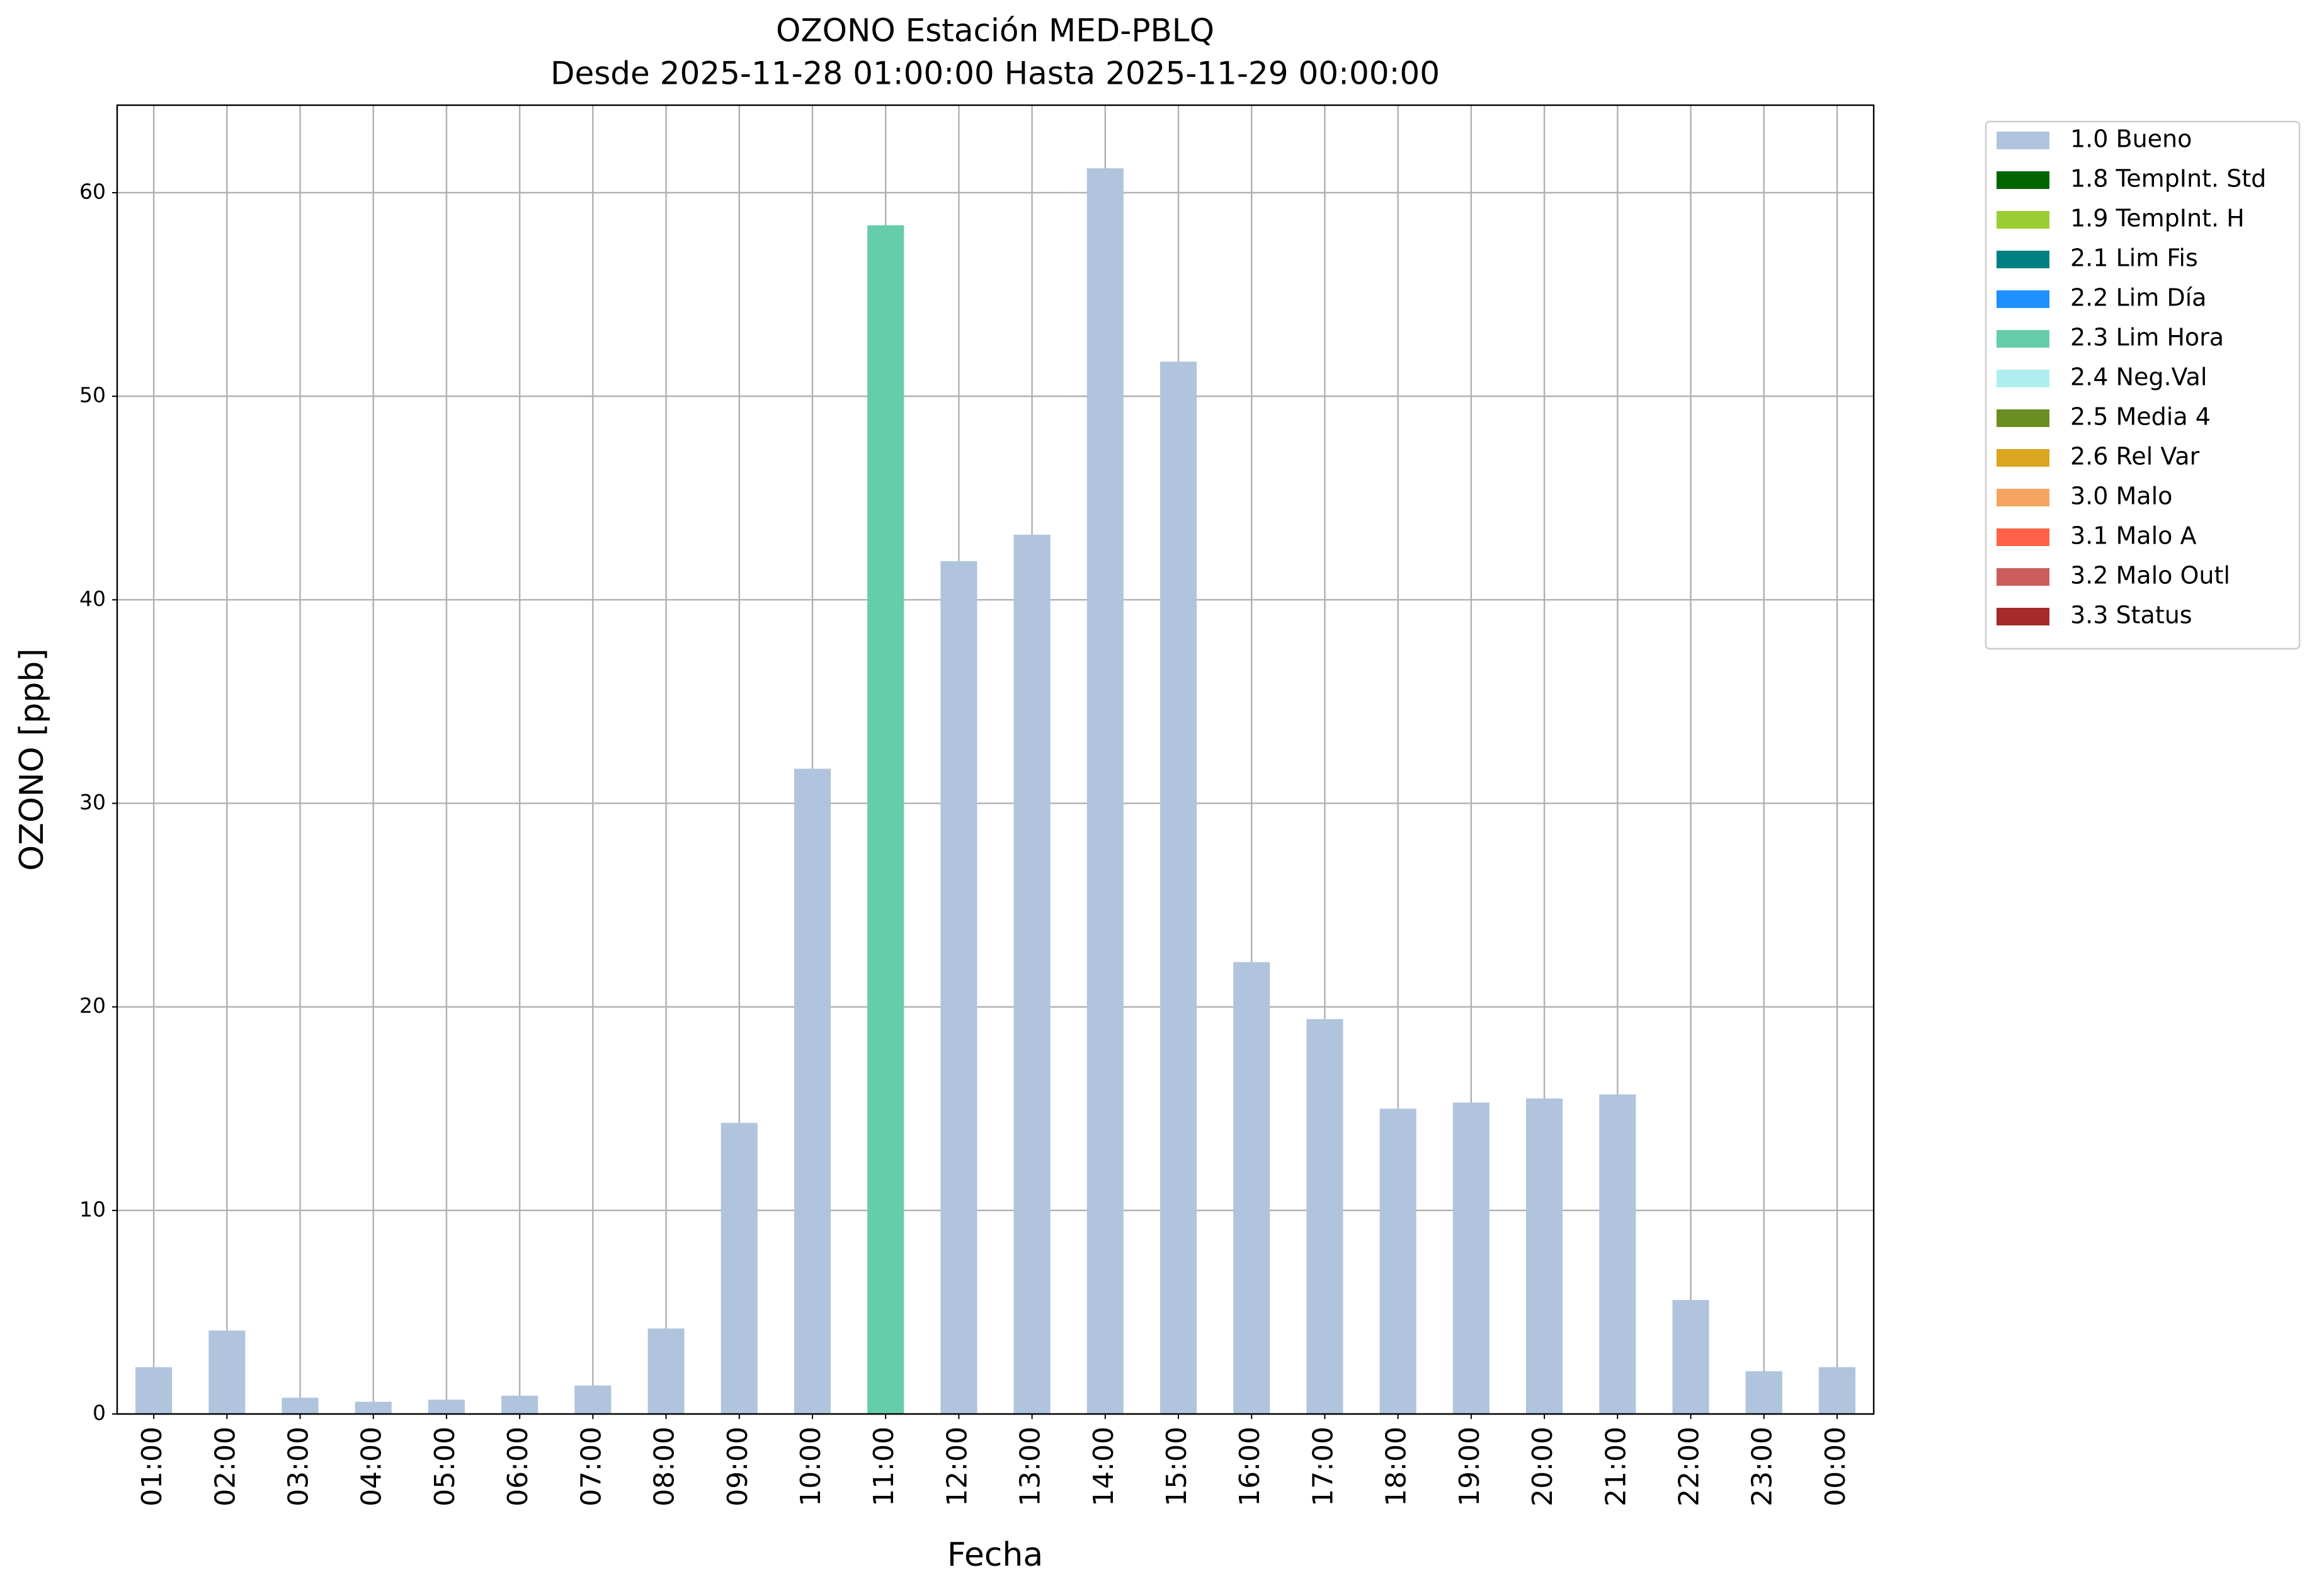 This screenshot has width=2319, height=1596. I want to click on legend-label: 3.3 Status, so click(2131, 615).